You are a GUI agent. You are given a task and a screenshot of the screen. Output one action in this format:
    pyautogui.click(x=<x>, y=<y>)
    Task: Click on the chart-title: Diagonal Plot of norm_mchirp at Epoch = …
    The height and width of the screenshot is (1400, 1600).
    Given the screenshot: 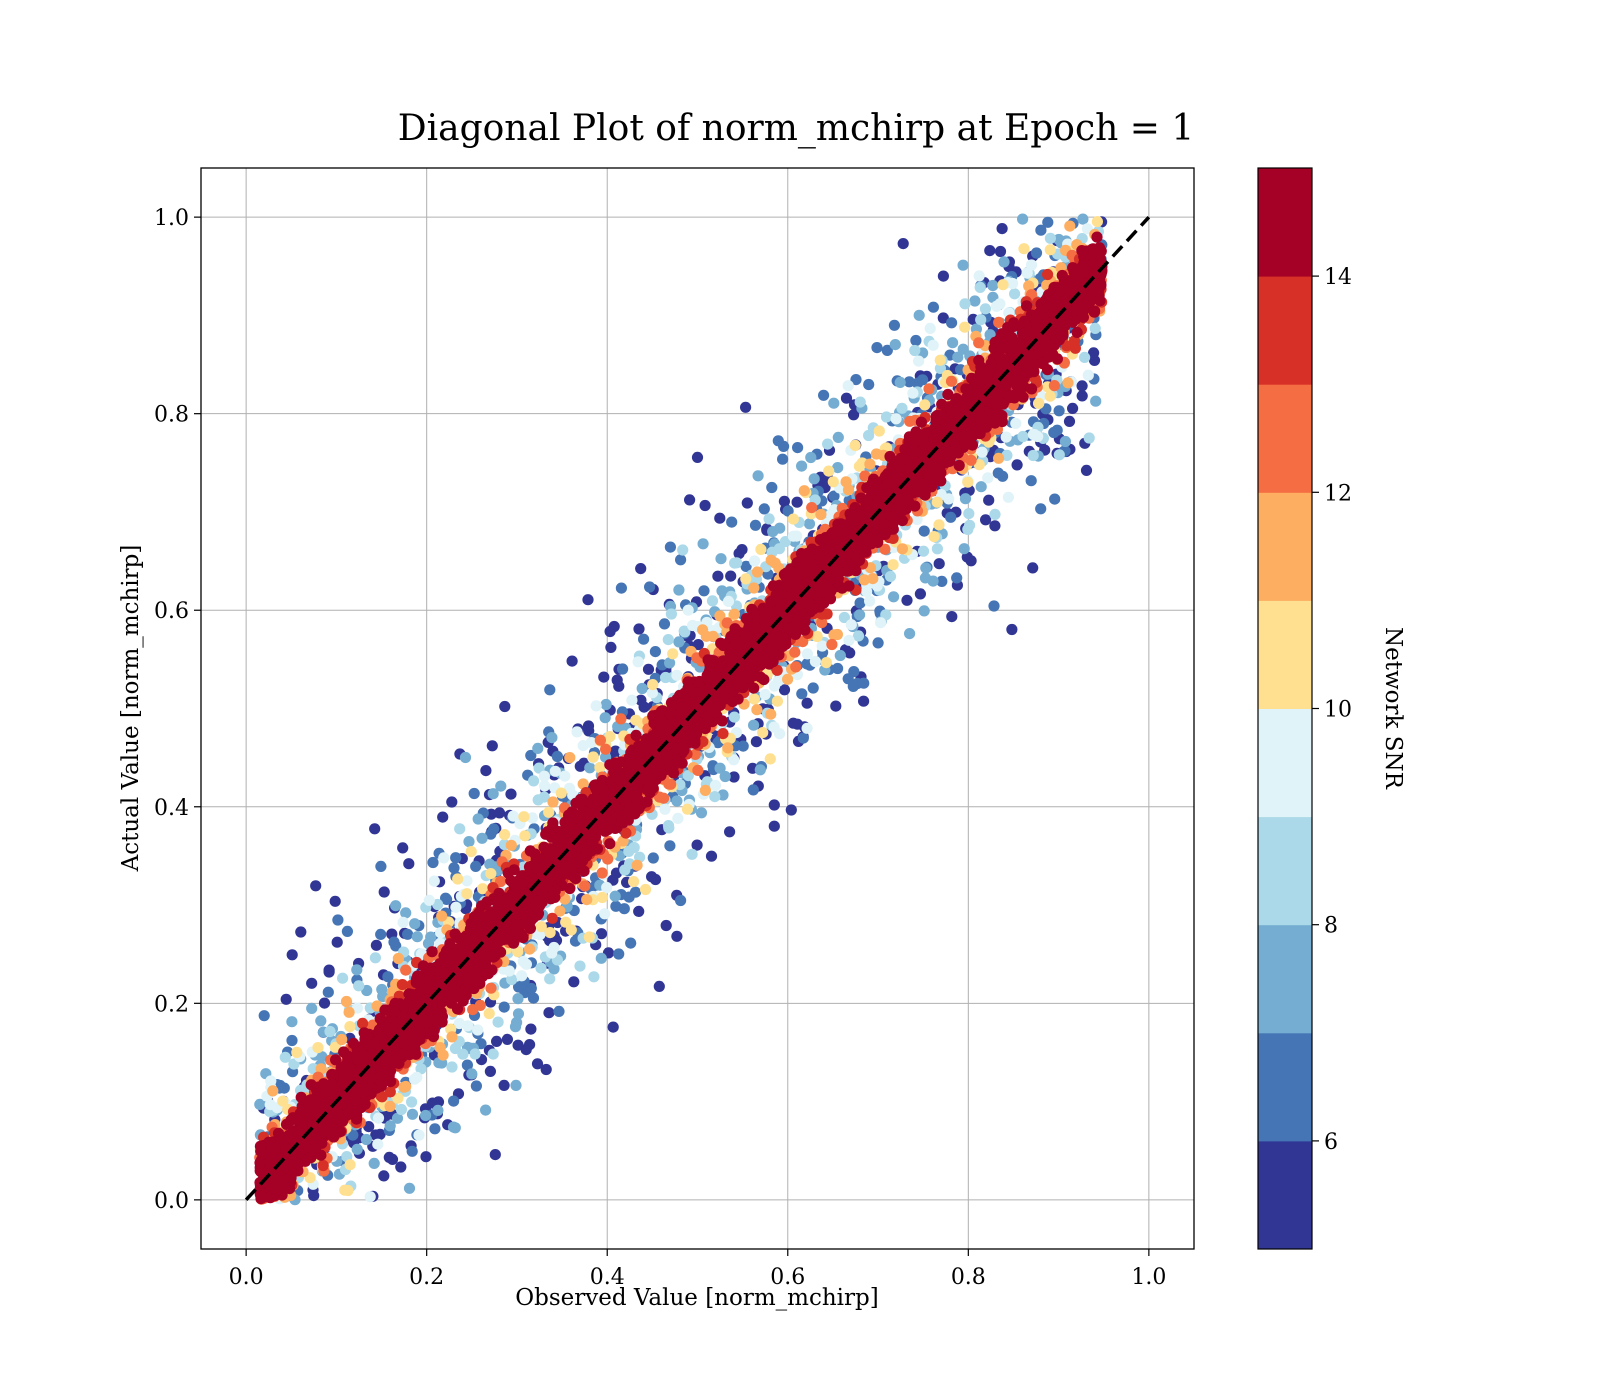 What is the action you would take?
    pyautogui.click(x=796, y=128)
    